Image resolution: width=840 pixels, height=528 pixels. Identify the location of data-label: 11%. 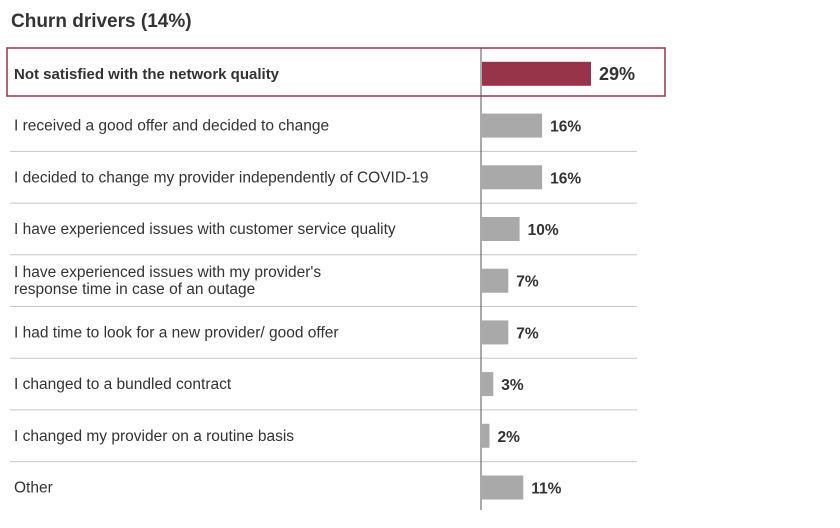
(546, 489).